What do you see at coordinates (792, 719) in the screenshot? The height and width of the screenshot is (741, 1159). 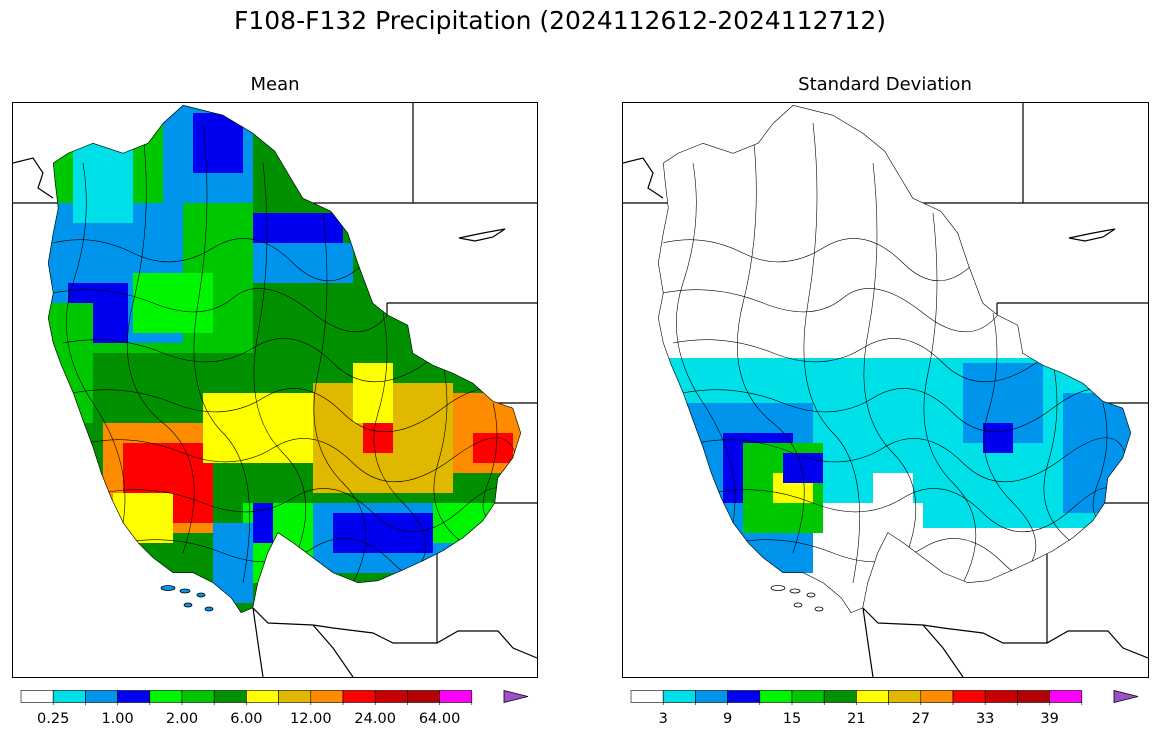 I see `colorbar-tick-label: 15` at bounding box center [792, 719].